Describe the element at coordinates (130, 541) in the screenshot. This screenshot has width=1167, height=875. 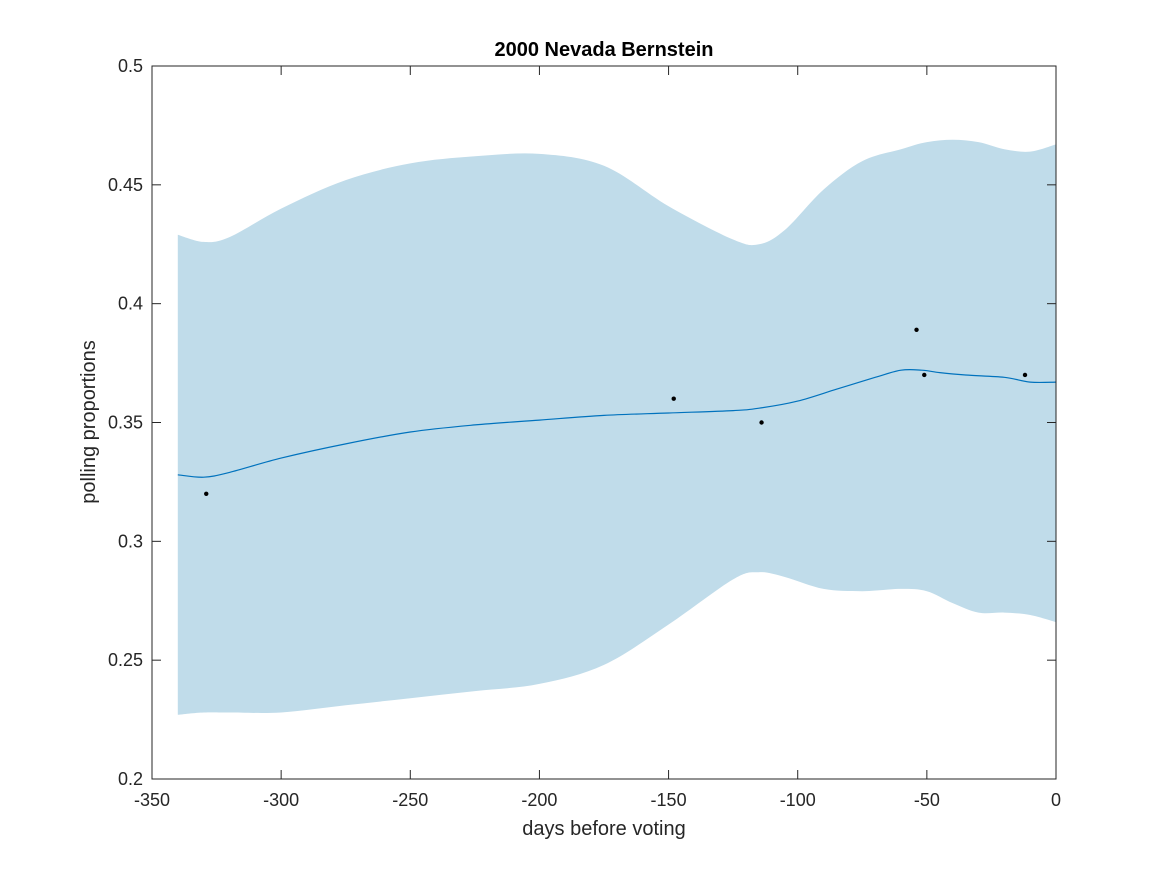
I see `y-tick-label: 0.3` at that location.